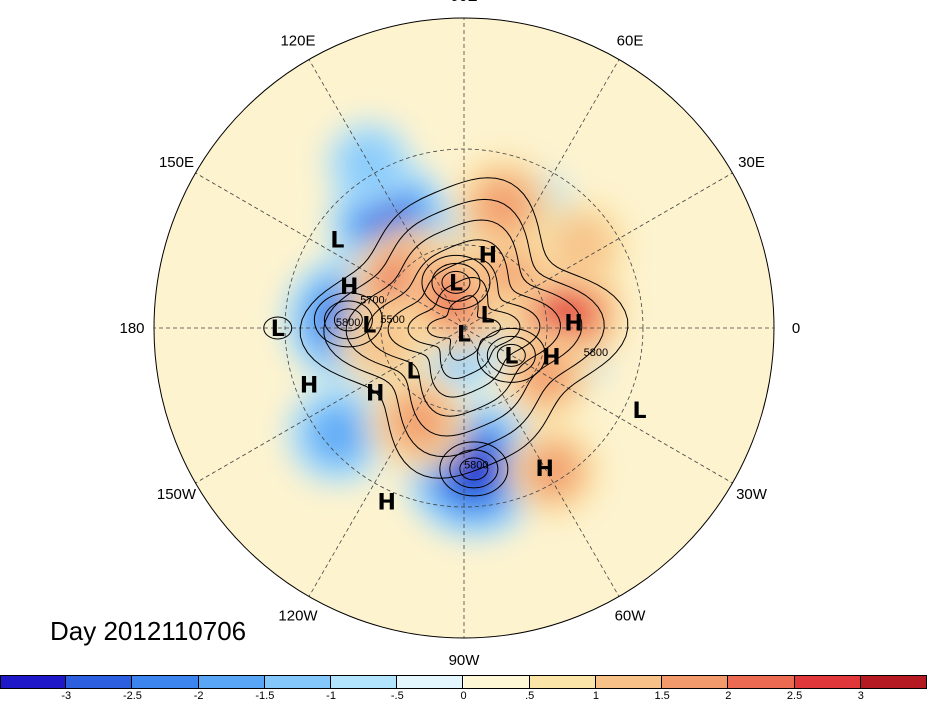 The height and width of the screenshot is (702, 928). Describe the element at coordinates (397, 696) in the screenshot. I see `colorbar-tick-label: -.5` at that location.